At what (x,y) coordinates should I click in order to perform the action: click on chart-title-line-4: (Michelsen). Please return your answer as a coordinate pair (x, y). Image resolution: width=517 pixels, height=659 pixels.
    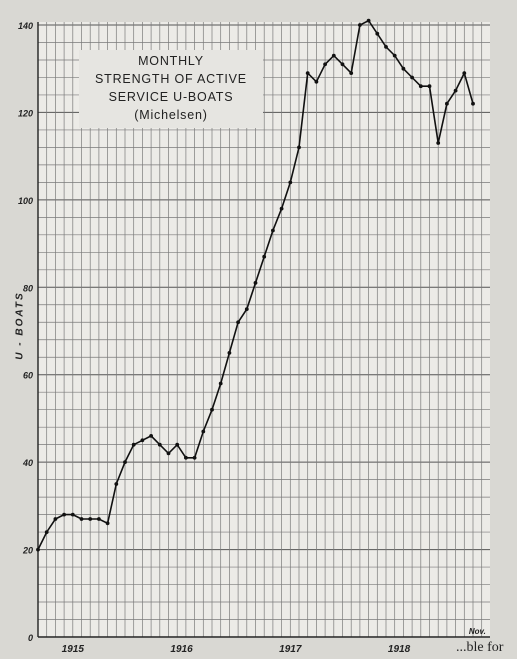
    Looking at the image, I should click on (171, 115).